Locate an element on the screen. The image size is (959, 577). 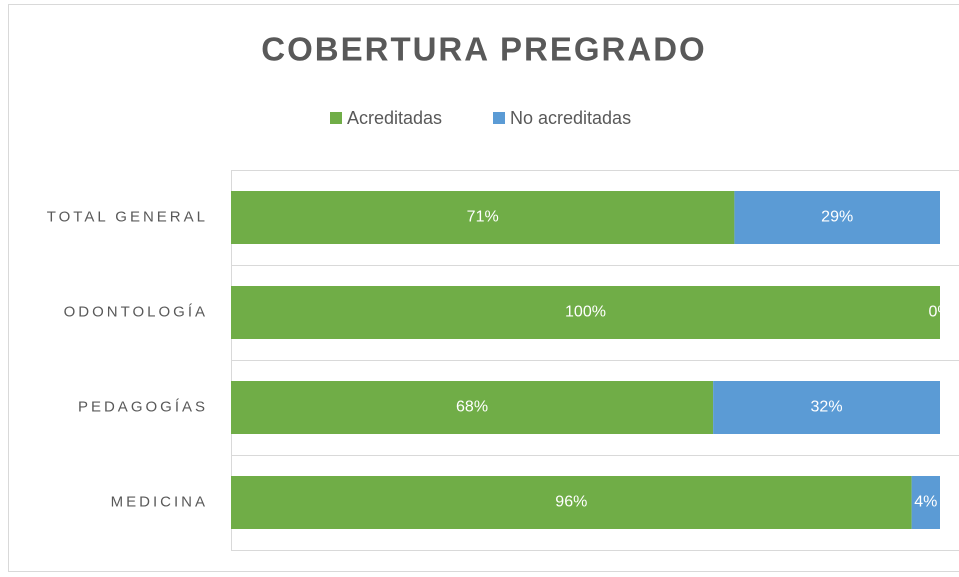
data-label: 0% is located at coordinates (939, 312).